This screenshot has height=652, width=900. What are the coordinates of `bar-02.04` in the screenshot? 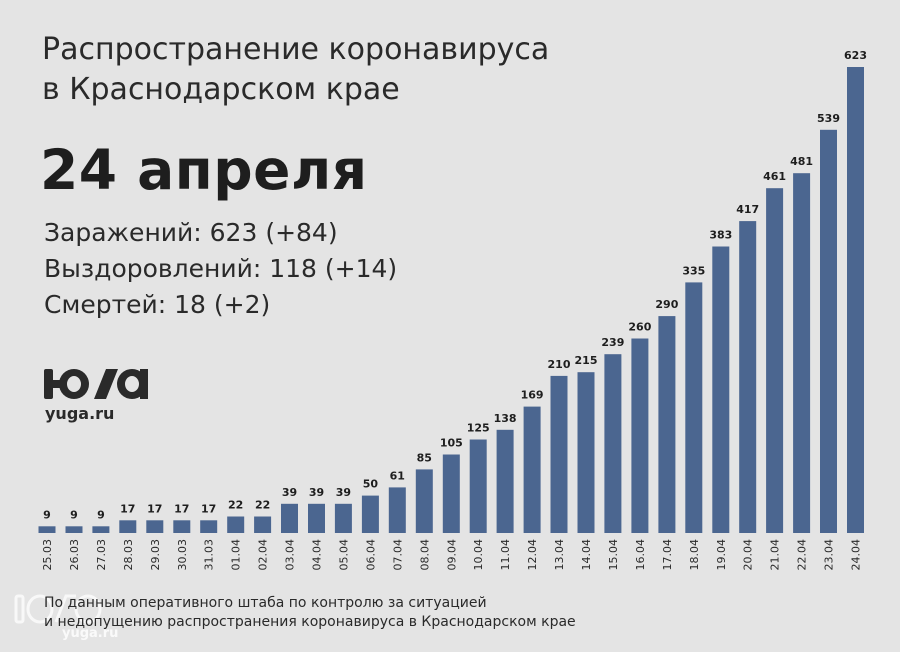 It's located at (263, 524).